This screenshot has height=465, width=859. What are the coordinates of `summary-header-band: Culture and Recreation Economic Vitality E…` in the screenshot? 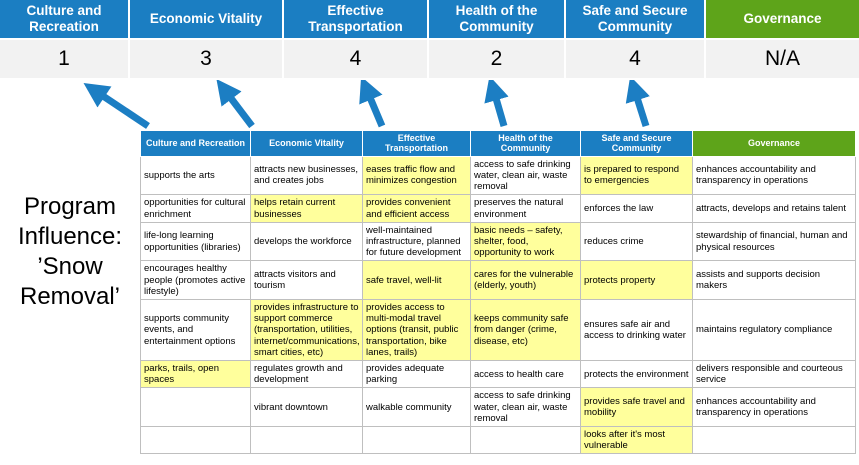 It's located at (429, 19).